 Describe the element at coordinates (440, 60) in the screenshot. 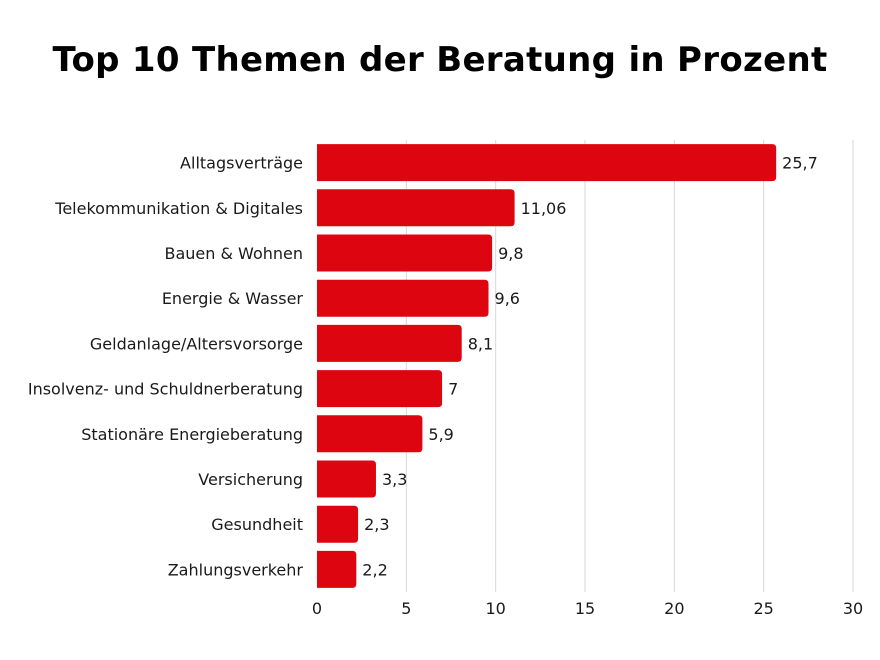

I see `chart-title: Top 10 Themen der Beratung in Prozent` at that location.